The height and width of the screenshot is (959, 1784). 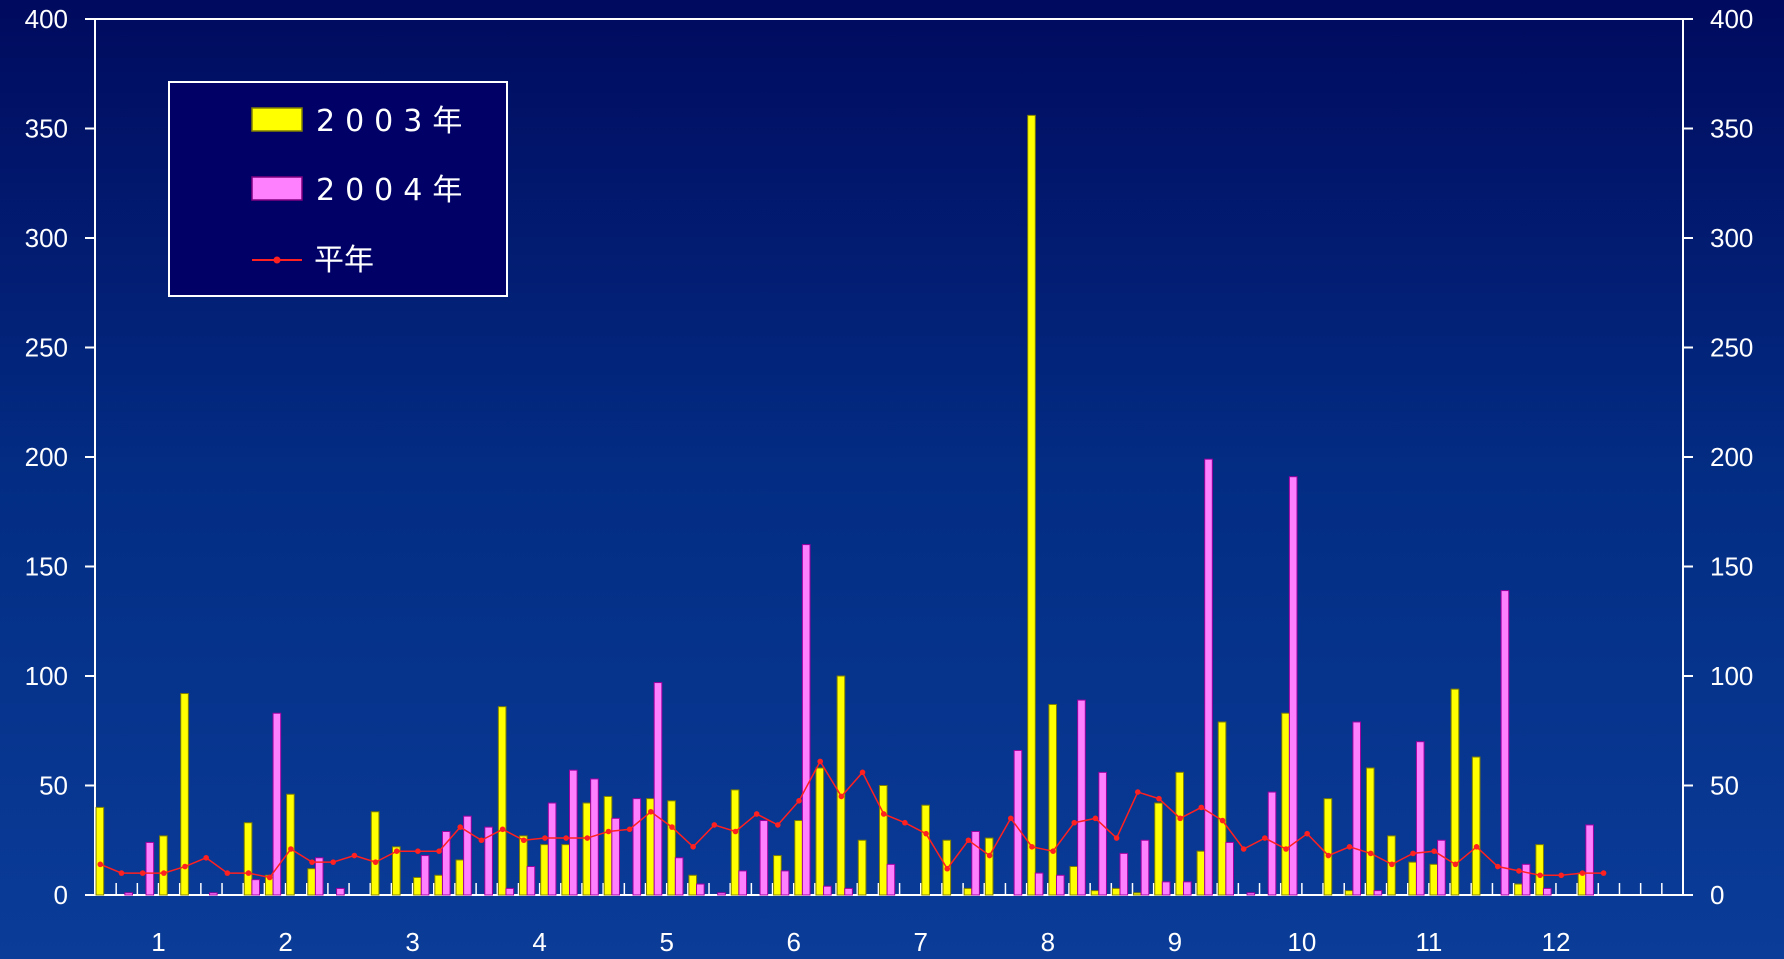 I want to click on legend-box, so click(x=338, y=189).